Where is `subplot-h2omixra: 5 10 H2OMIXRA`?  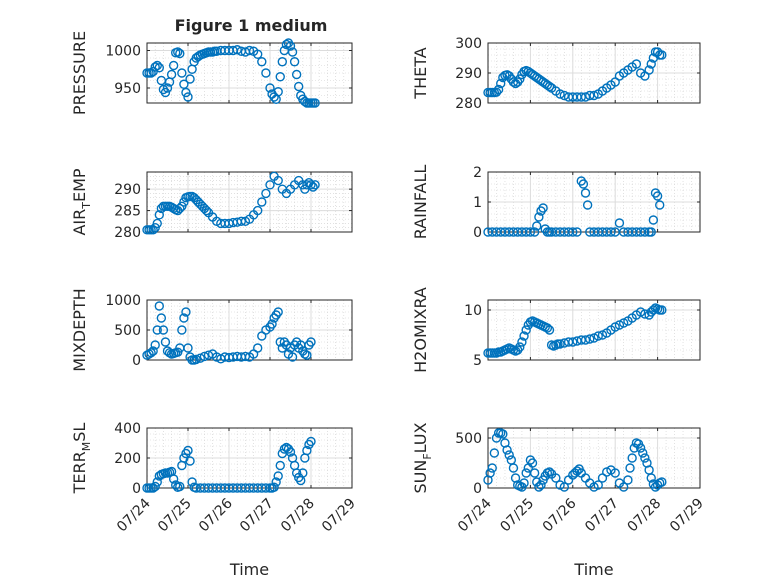 subplot-h2omixra: 5 10 H2OMIXRA is located at coordinates (556, 330).